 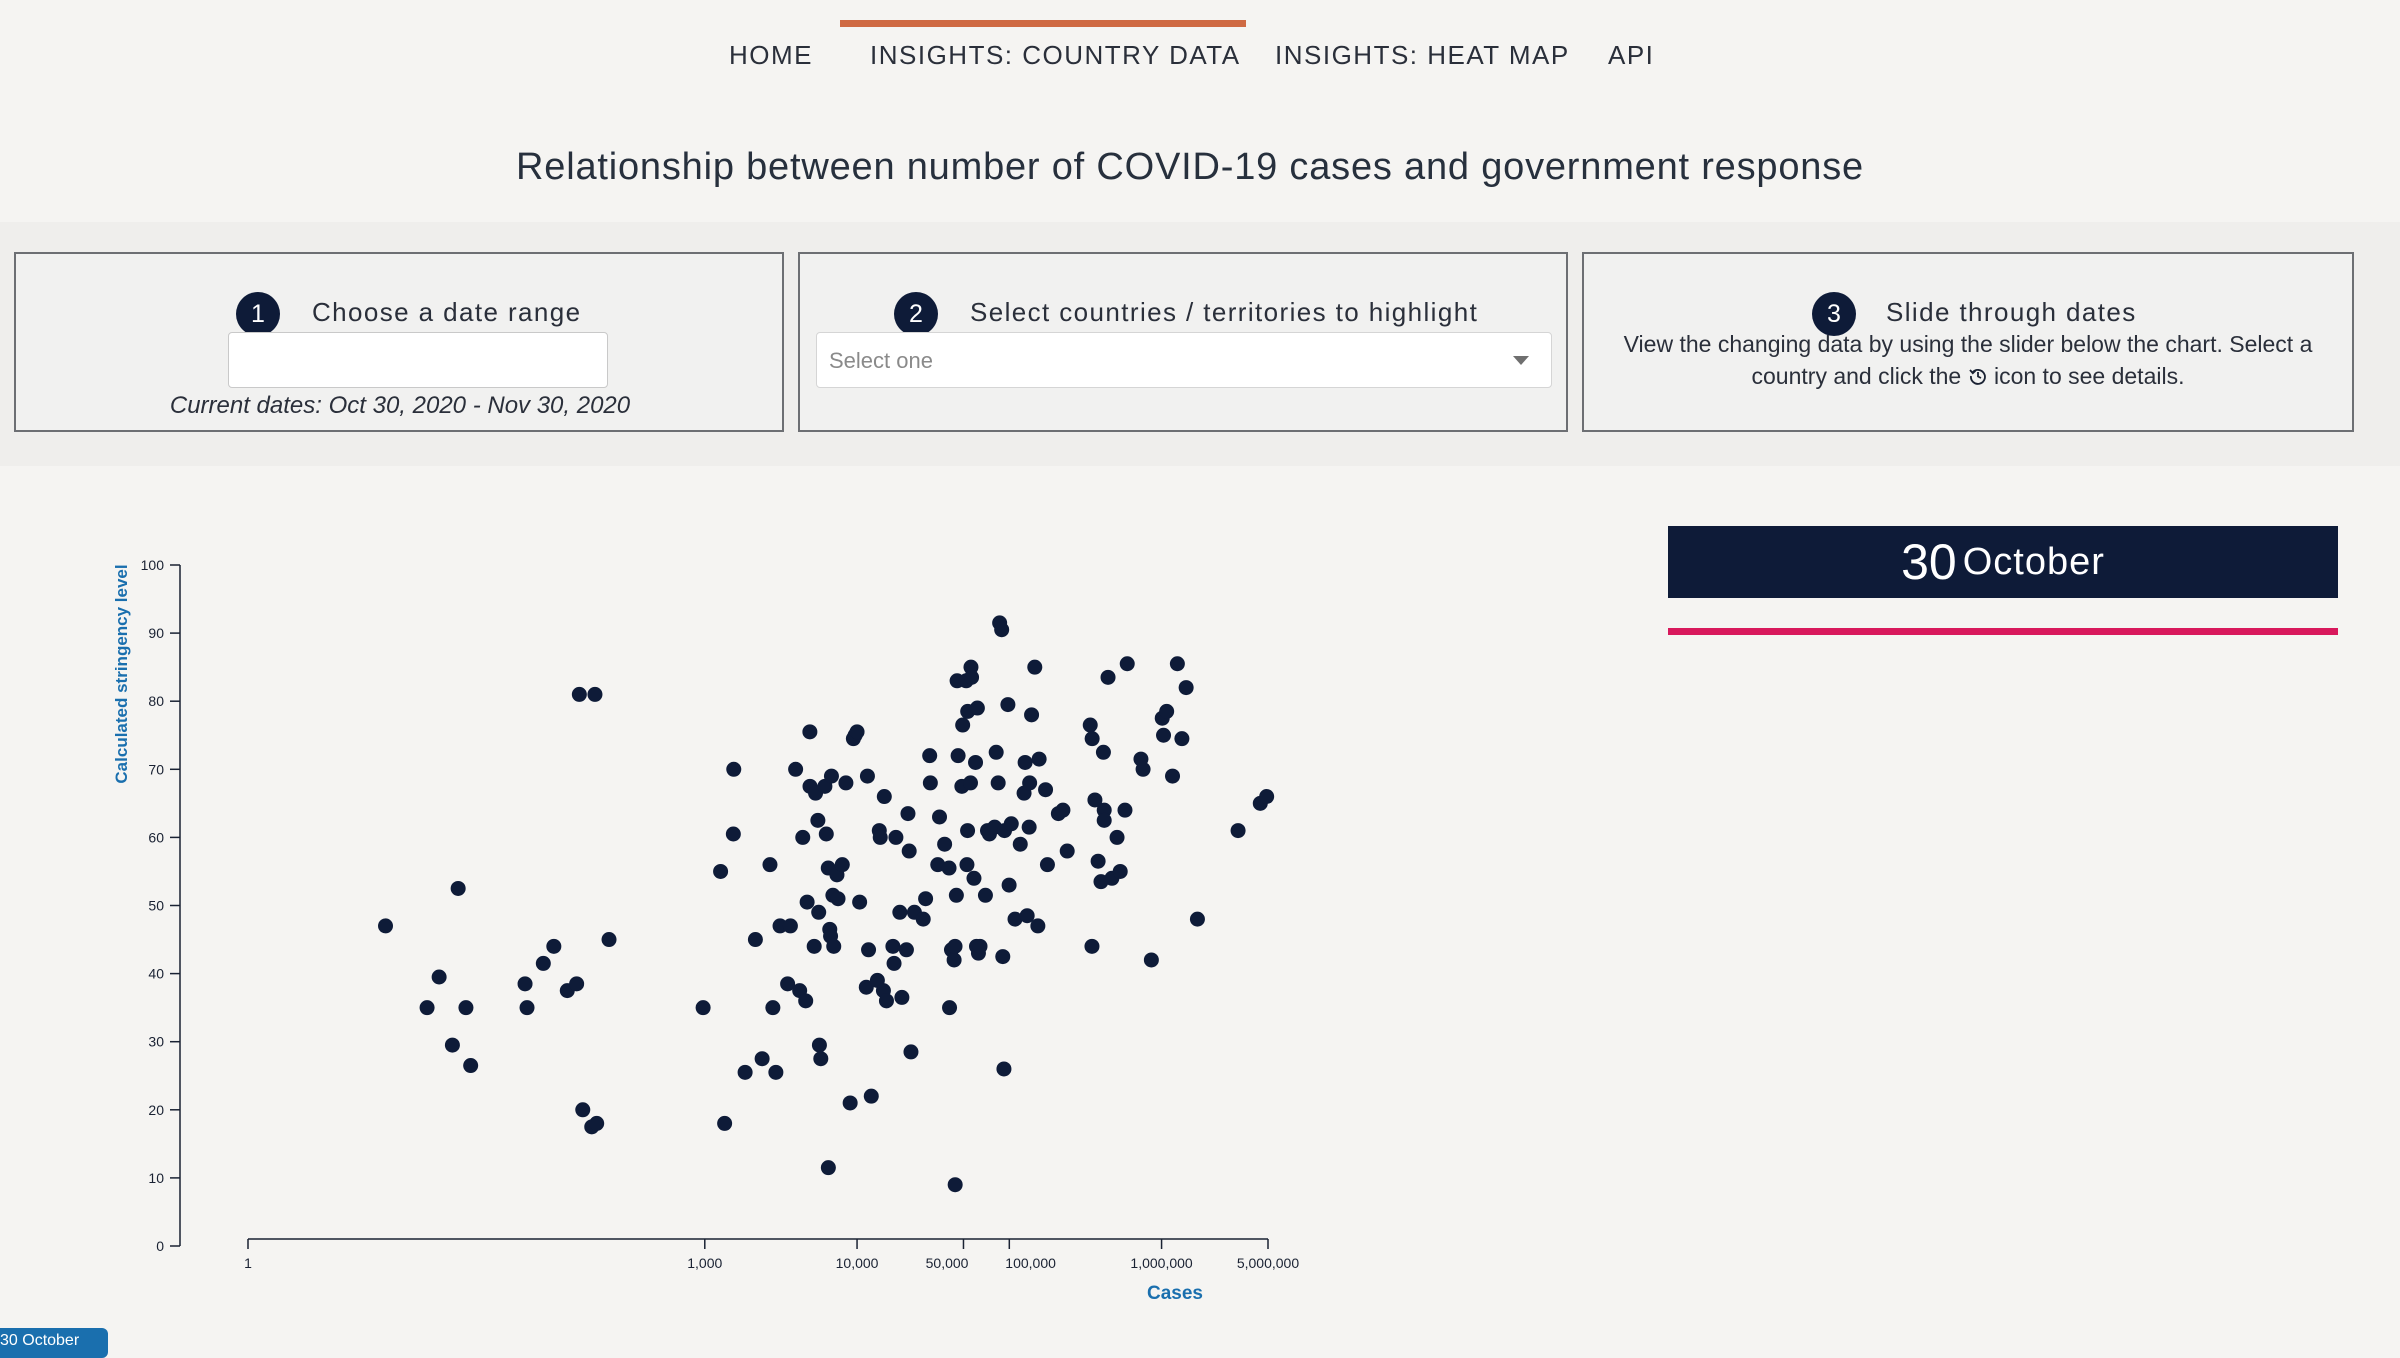 I want to click on nav-item-home: HOME, so click(x=771, y=55).